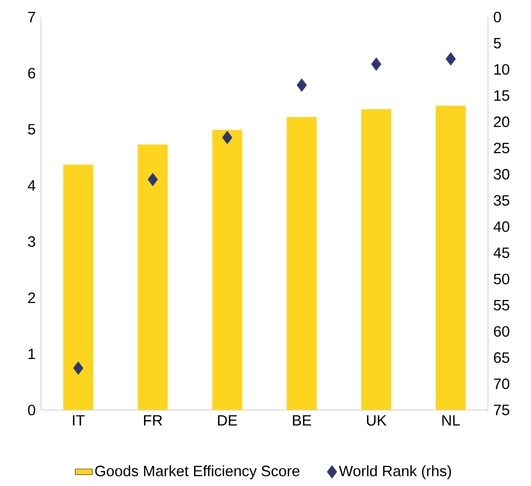 The image size is (531, 486). Describe the element at coordinates (197, 472) in the screenshot. I see `legend-label: Goods Market Efficiency Score` at that location.